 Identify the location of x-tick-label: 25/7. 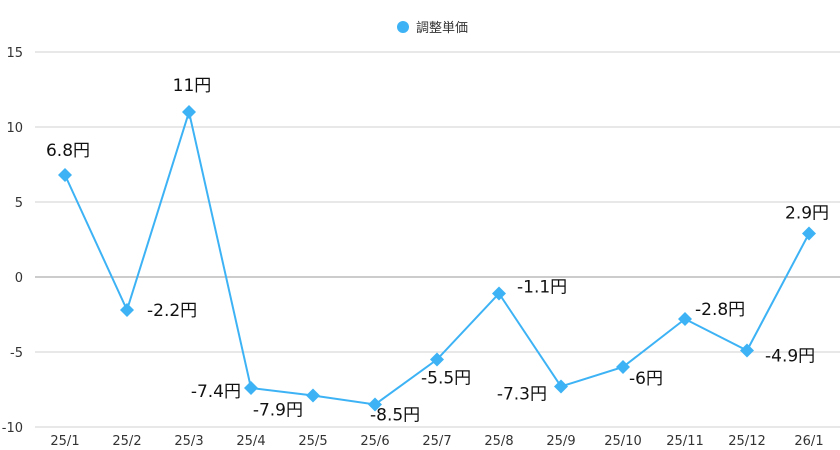
(436, 441).